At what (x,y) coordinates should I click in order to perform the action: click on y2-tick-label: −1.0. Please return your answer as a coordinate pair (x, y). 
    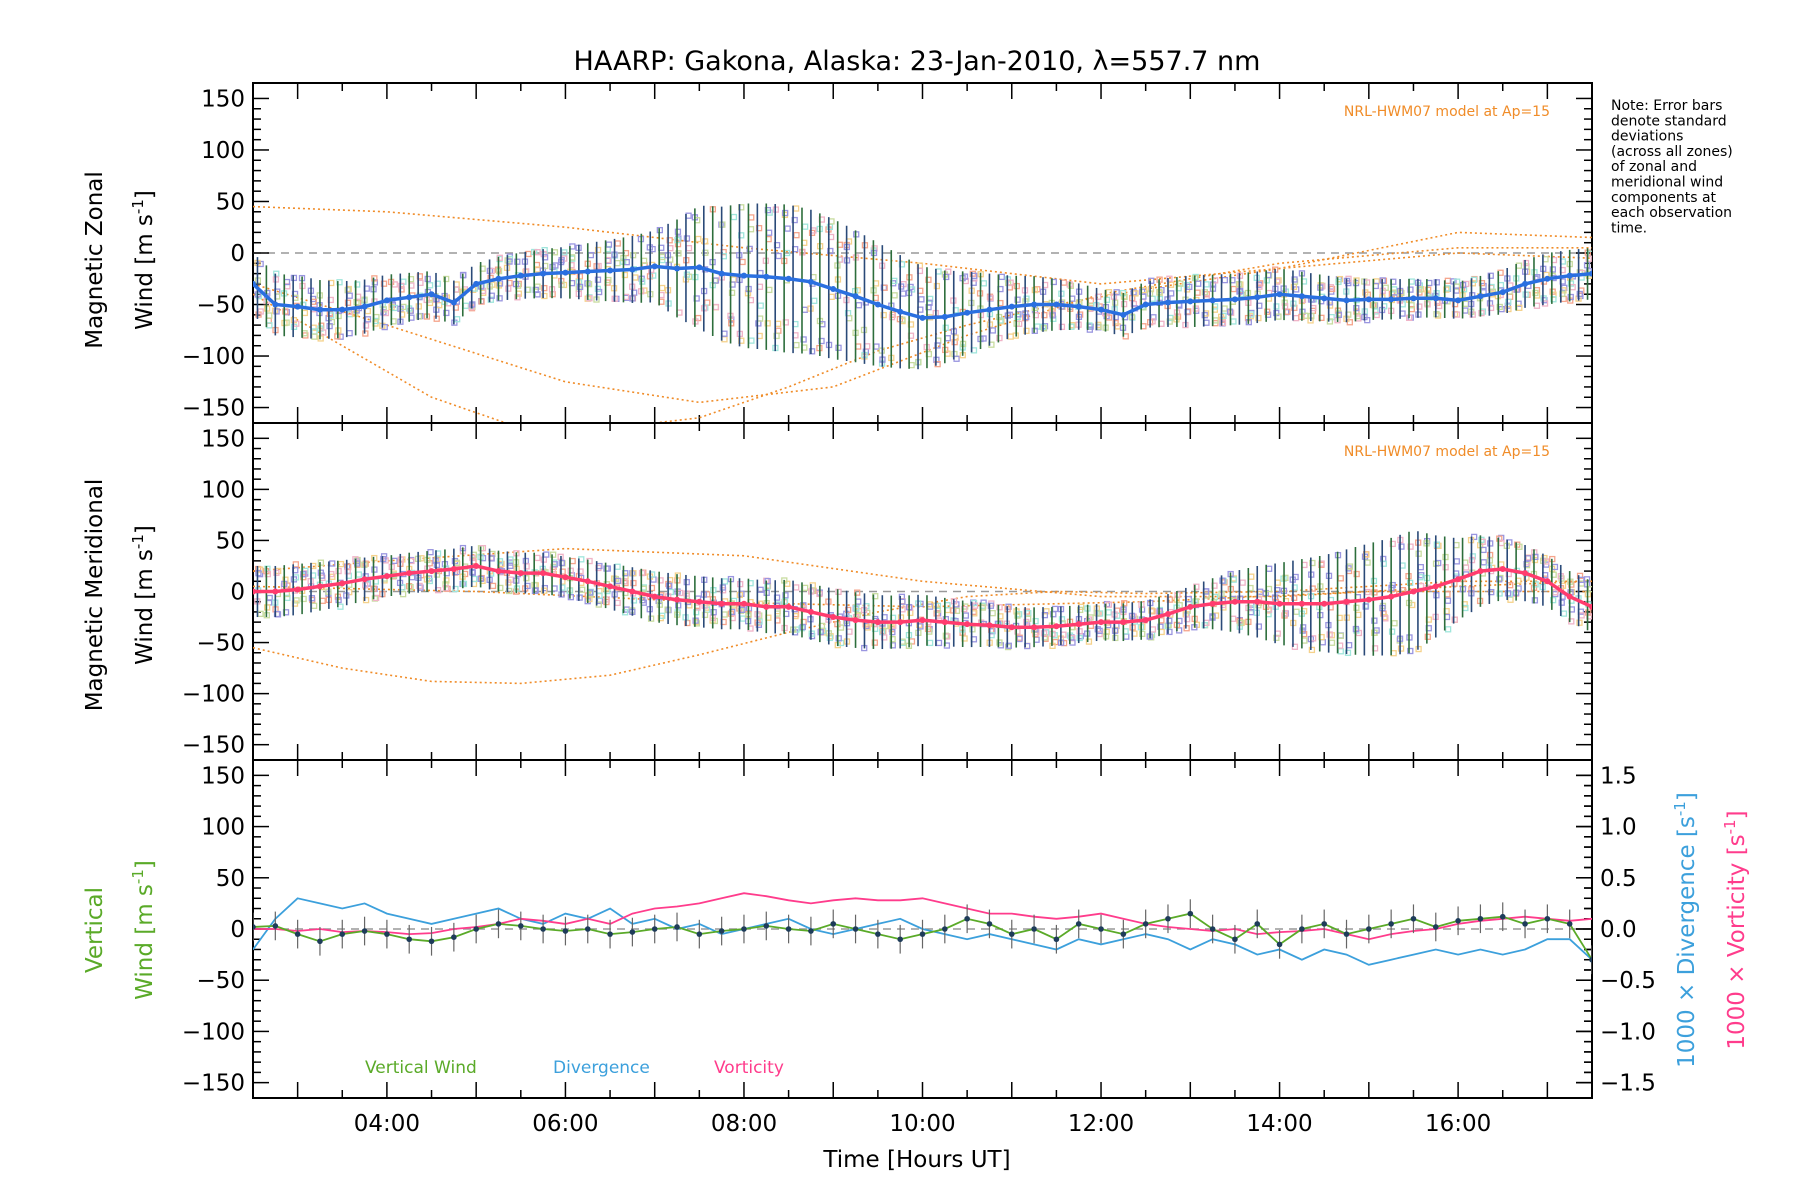
    Looking at the image, I should click on (1628, 1032).